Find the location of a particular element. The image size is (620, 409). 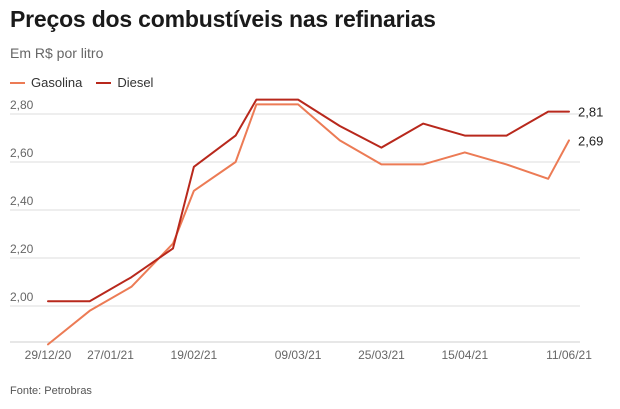

chart-legend: Gasolina Diesel is located at coordinates (88, 82).